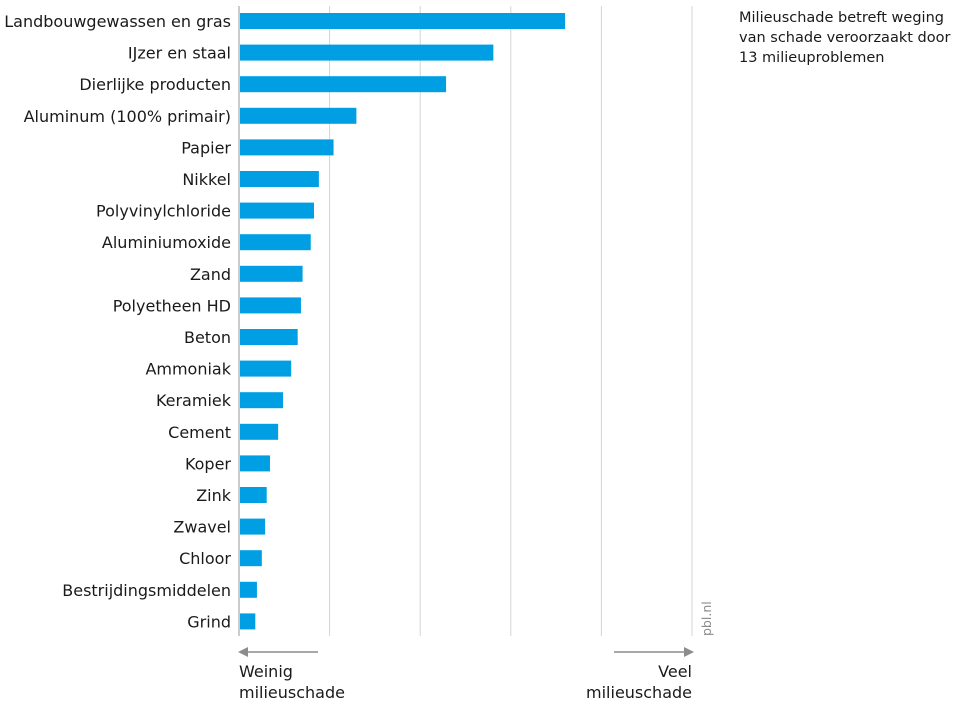 The height and width of the screenshot is (704, 969). What do you see at coordinates (188, 369) in the screenshot?
I see `category-label: Ammoniak` at bounding box center [188, 369].